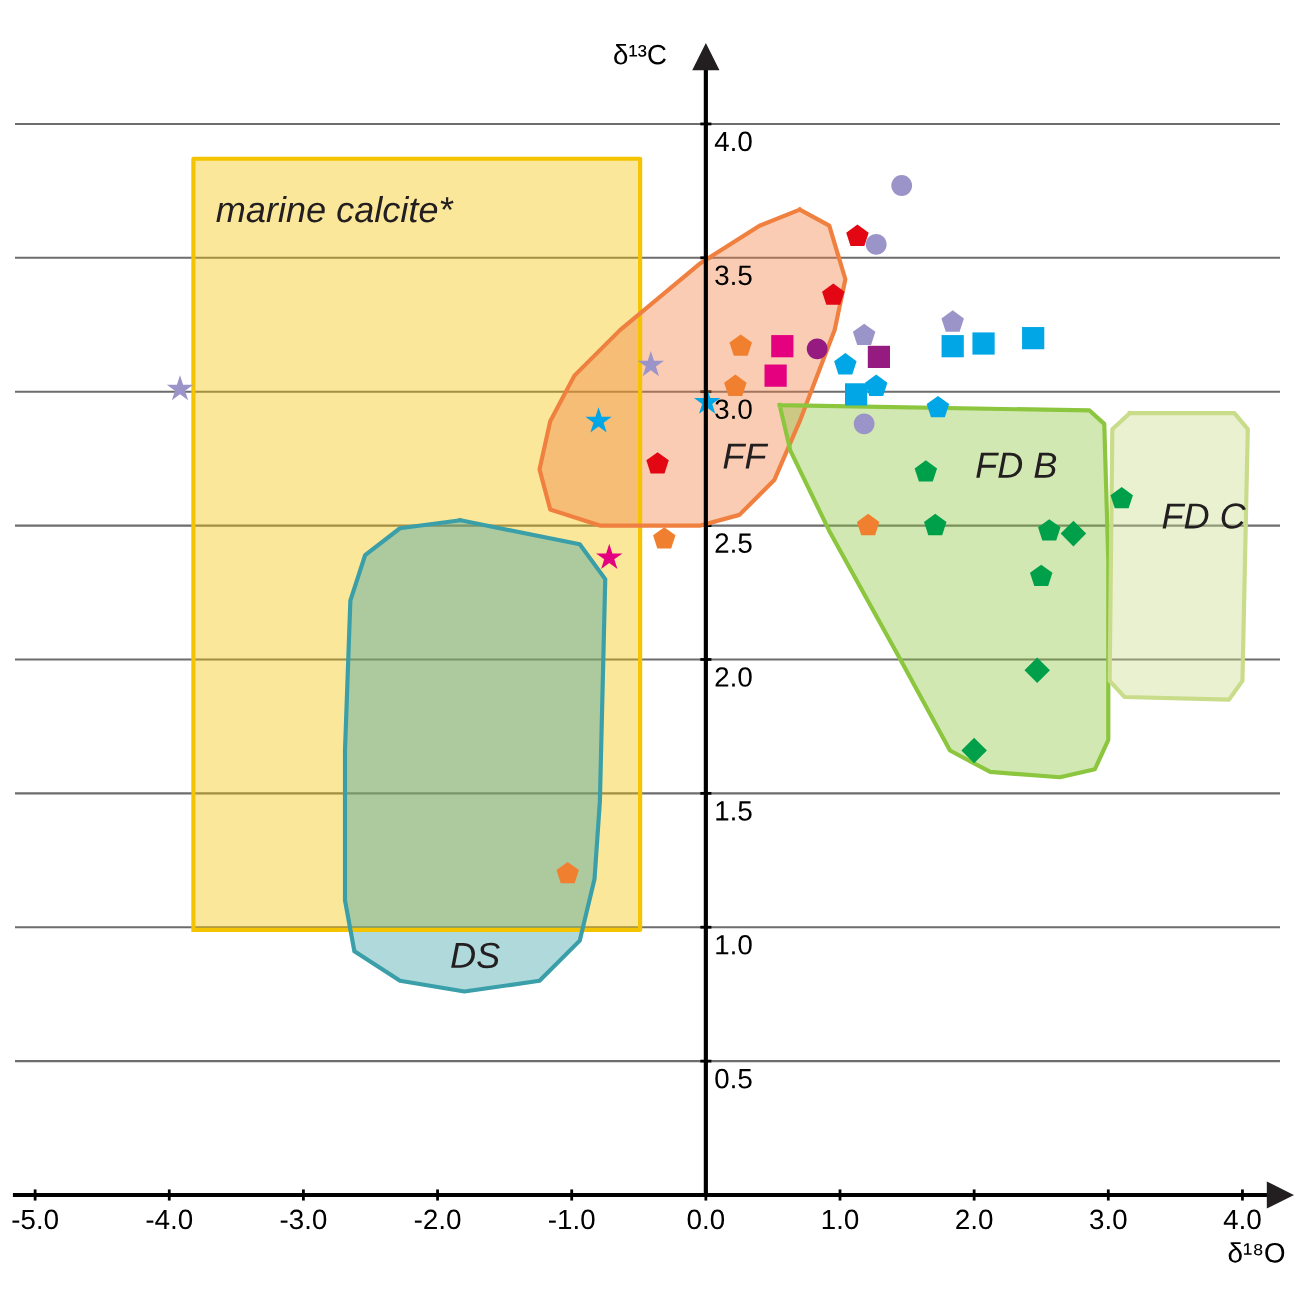 The image size is (1301, 1313). Describe the element at coordinates (746, 456) in the screenshot. I see `annotation: FF` at that location.